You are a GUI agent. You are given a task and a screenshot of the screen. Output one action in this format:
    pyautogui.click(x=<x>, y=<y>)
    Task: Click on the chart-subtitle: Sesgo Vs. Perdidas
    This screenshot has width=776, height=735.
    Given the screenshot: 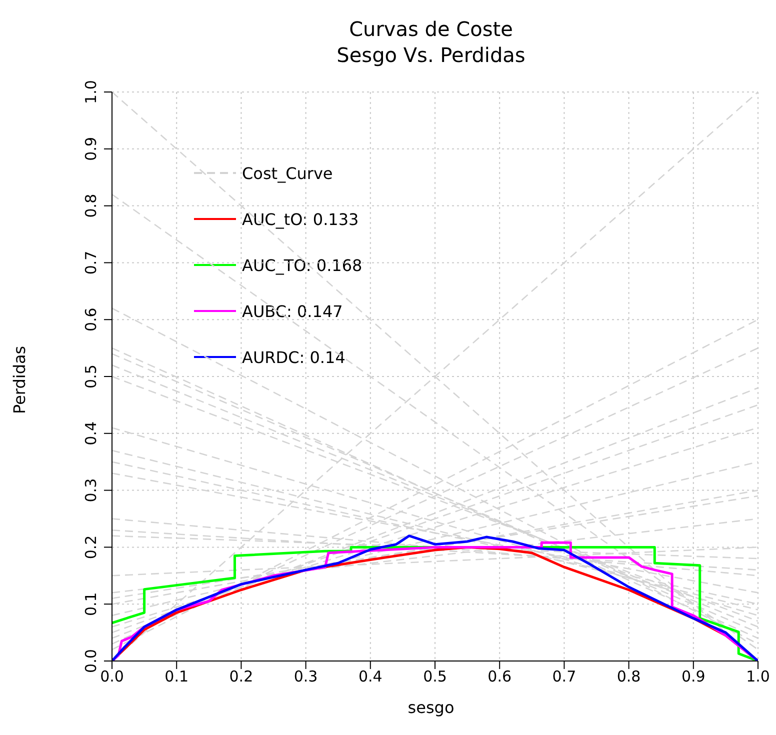 What is the action you would take?
    pyautogui.click(x=431, y=55)
    